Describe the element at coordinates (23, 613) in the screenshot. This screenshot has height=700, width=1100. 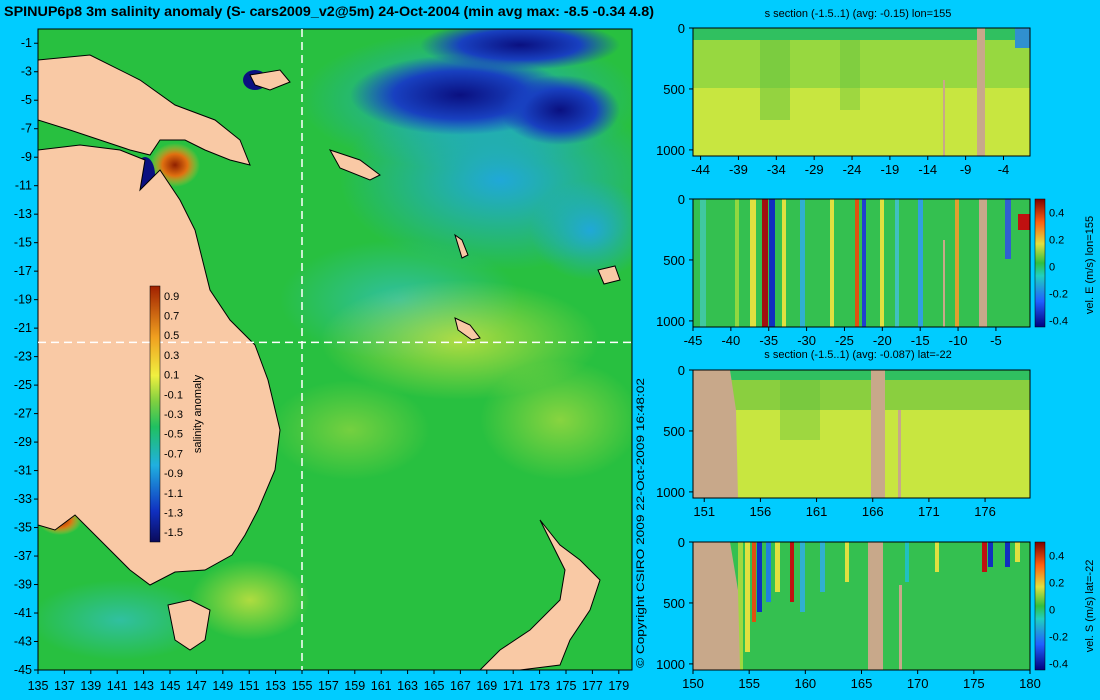
I see `map-y-tick-label: -41` at that location.